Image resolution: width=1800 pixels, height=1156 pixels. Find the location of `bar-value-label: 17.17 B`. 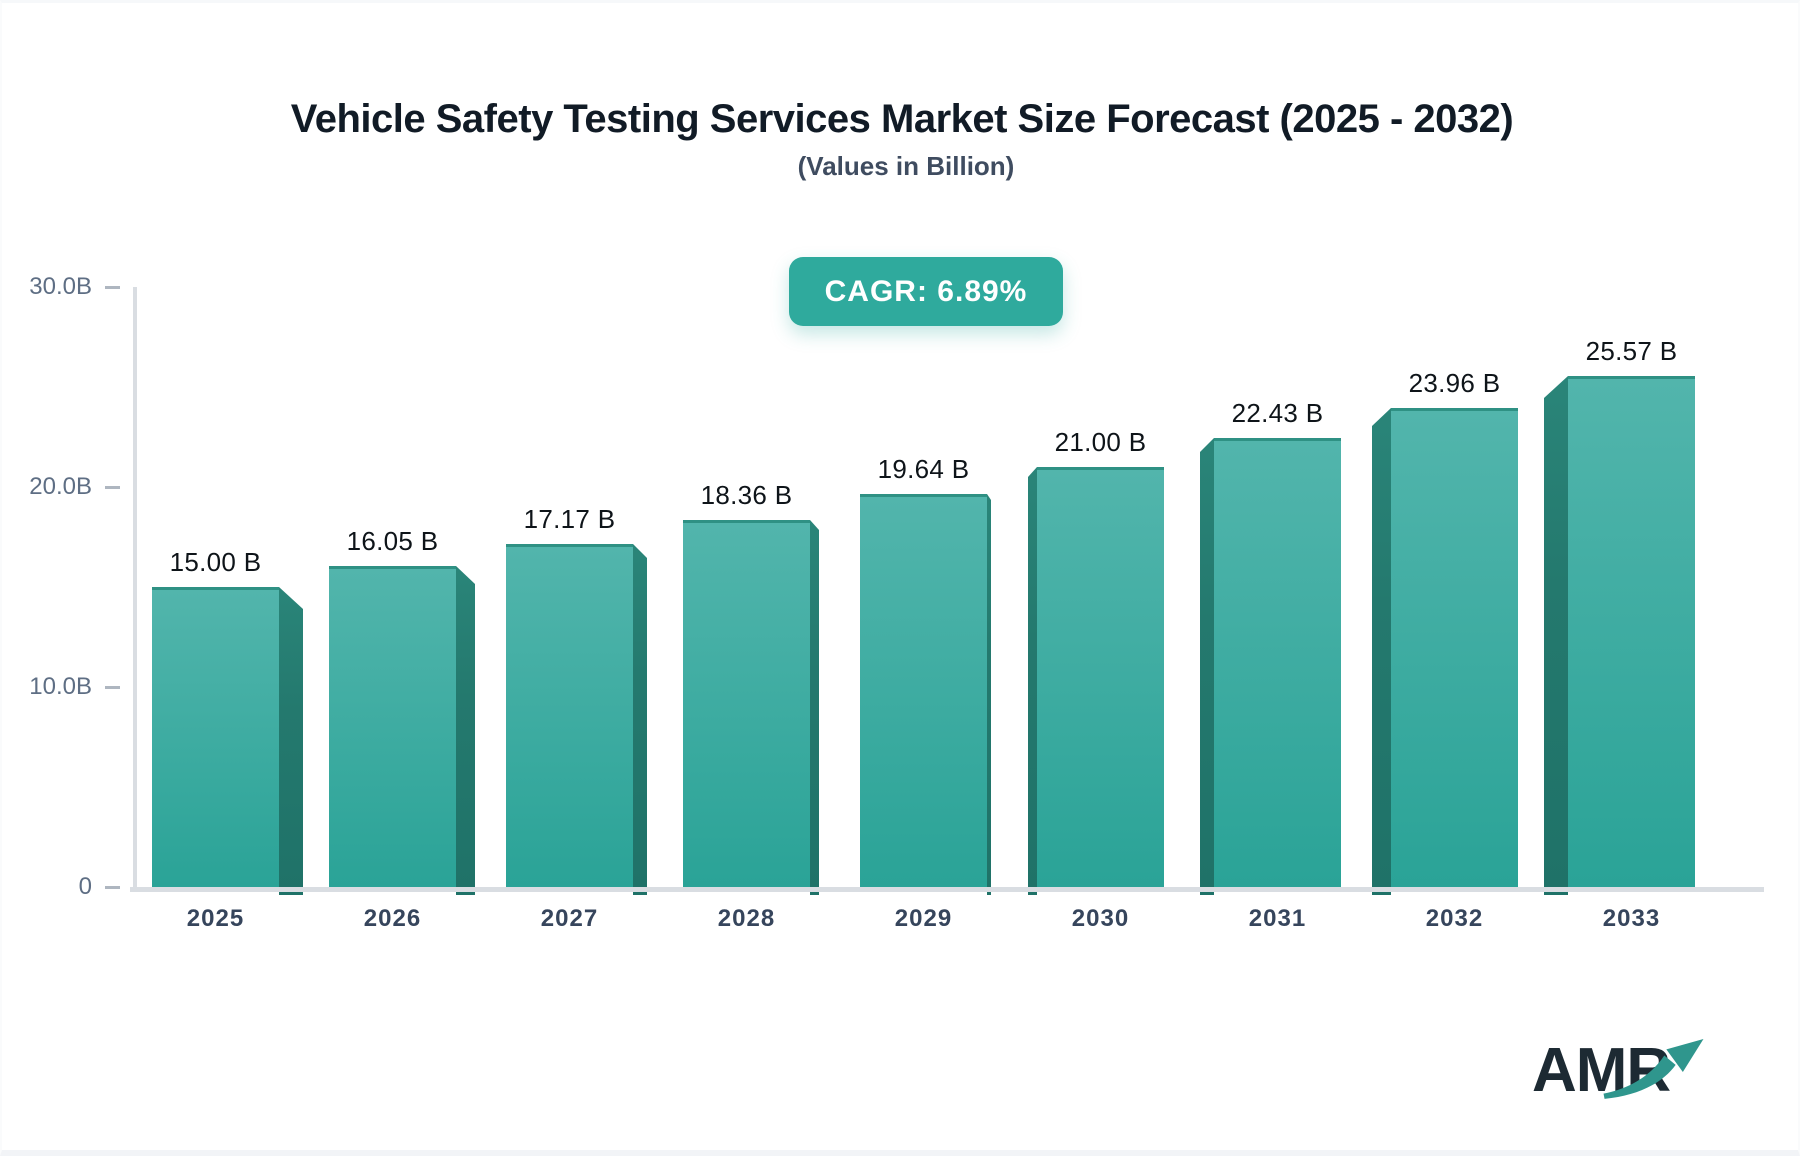

bar-value-label: 17.17 B is located at coordinates (569, 519).